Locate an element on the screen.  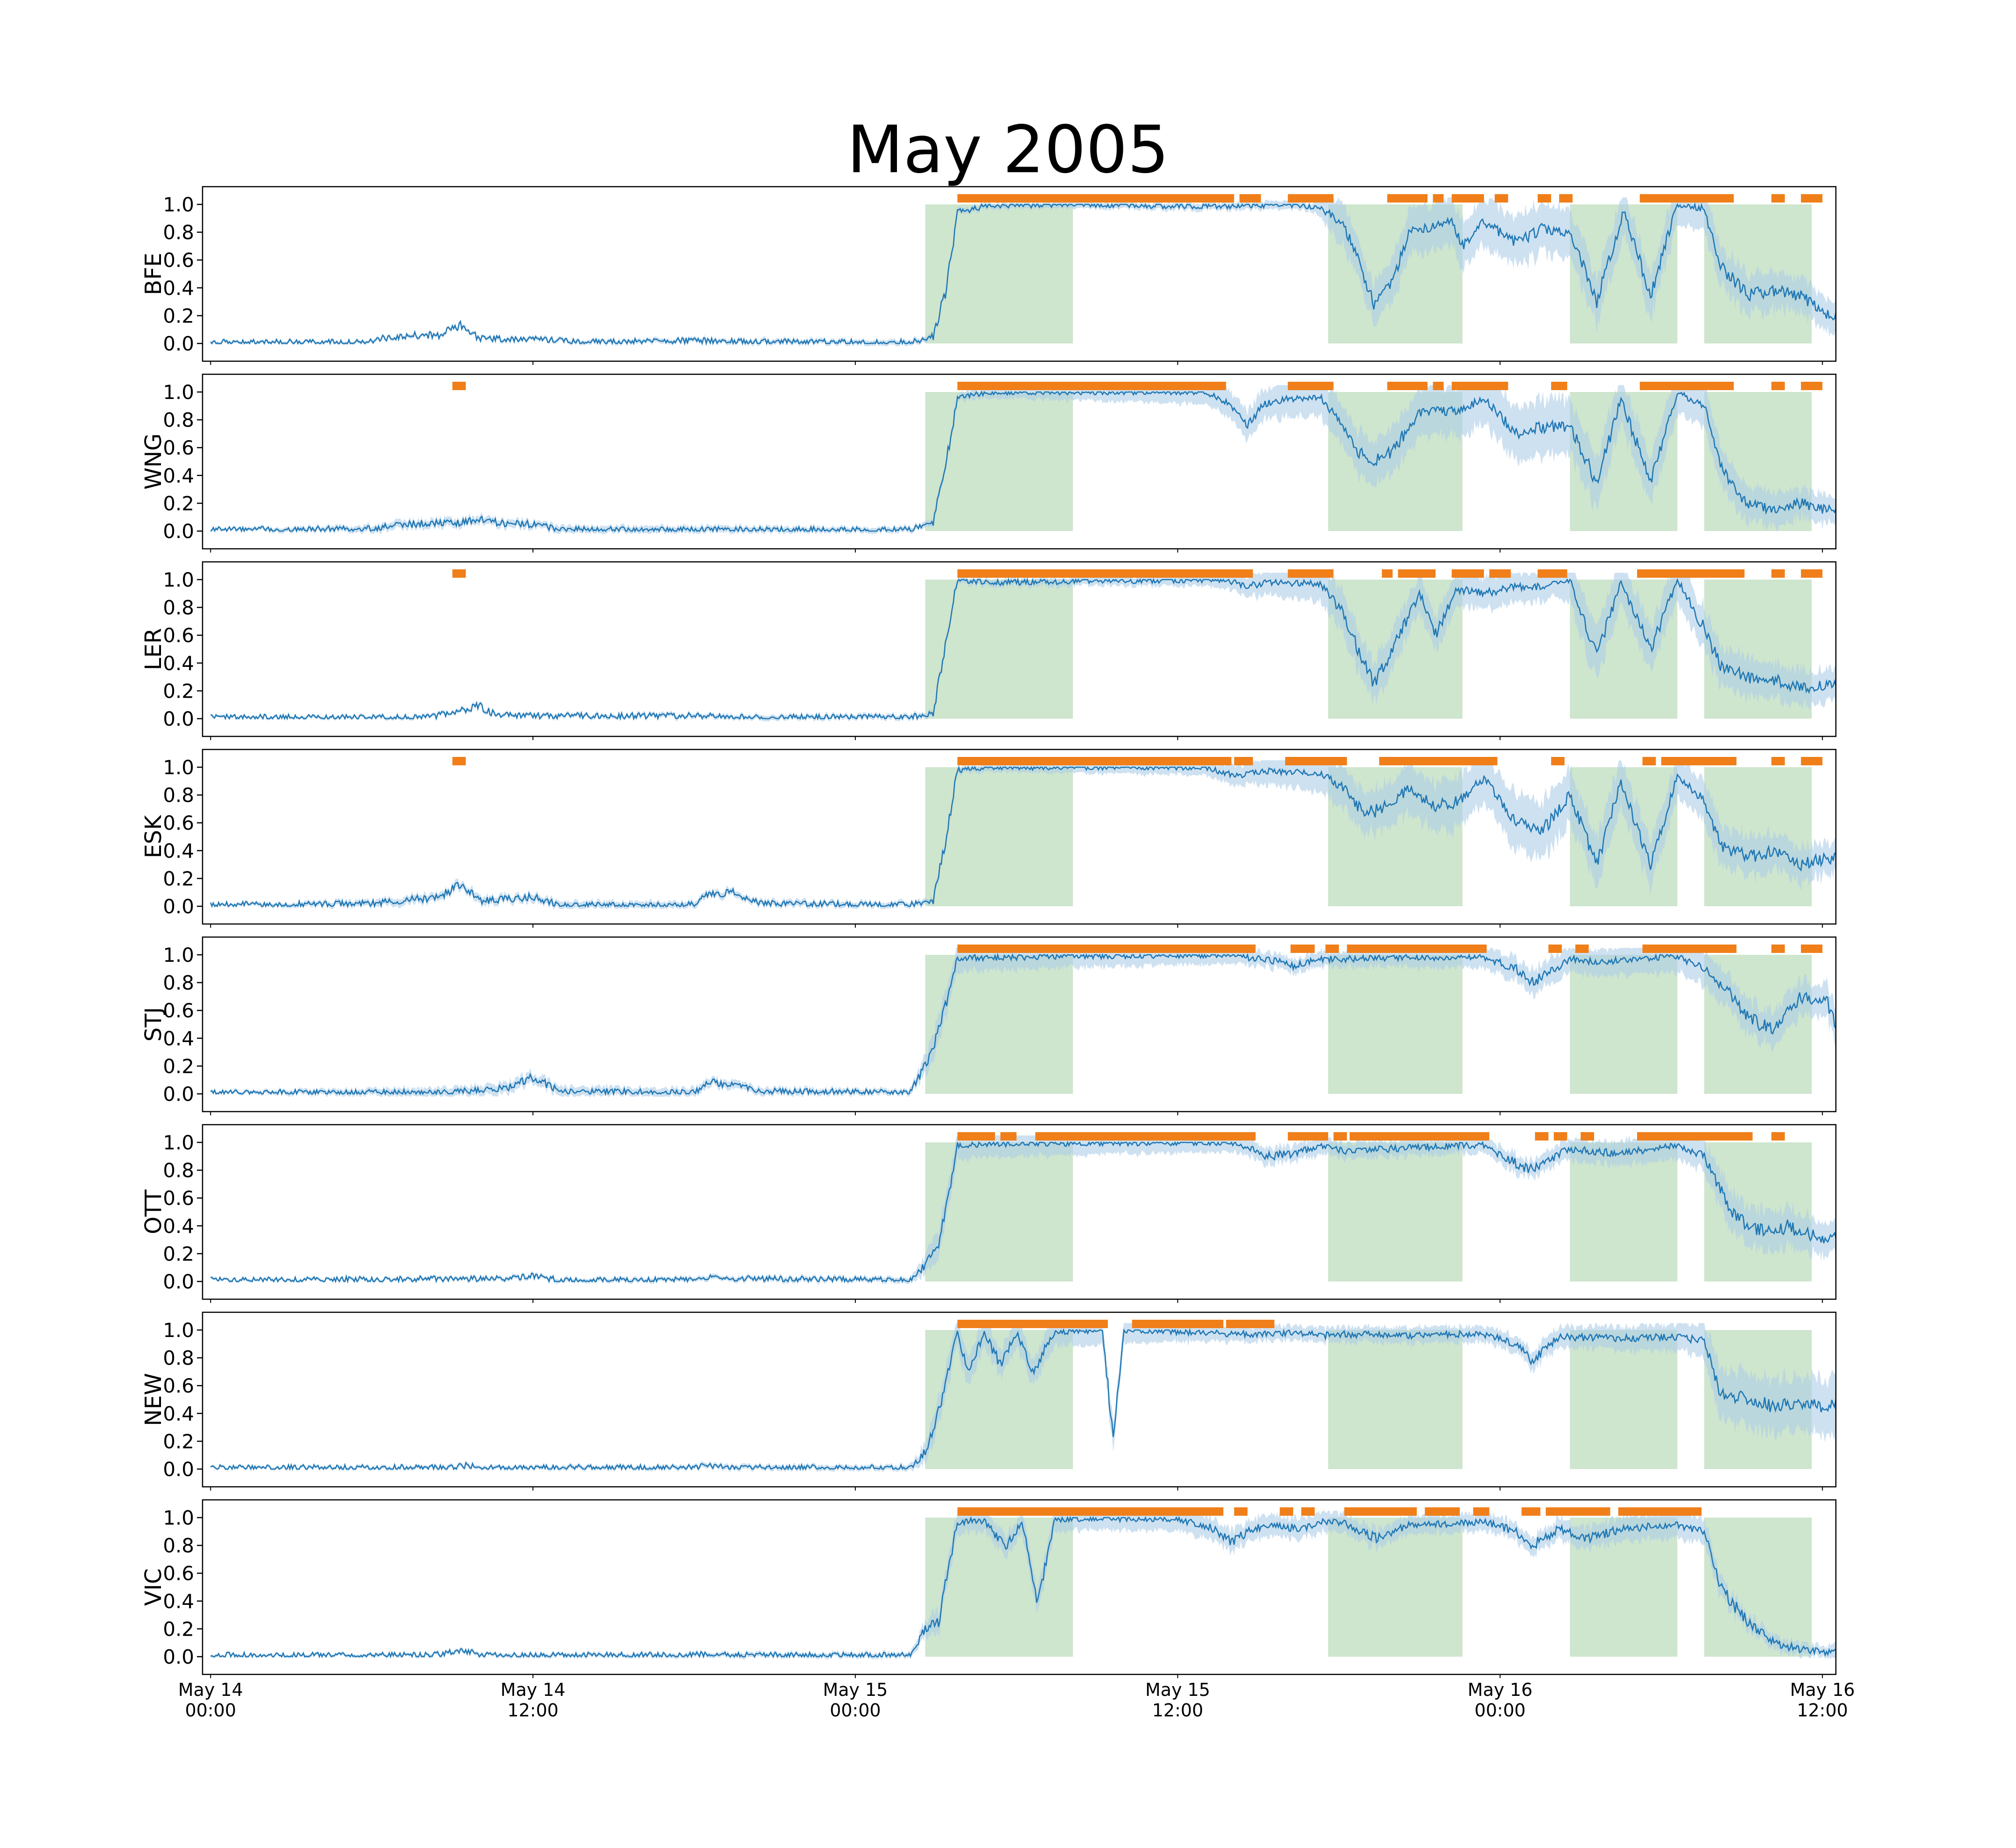
station-label: NEW is located at coordinates (153, 1399).